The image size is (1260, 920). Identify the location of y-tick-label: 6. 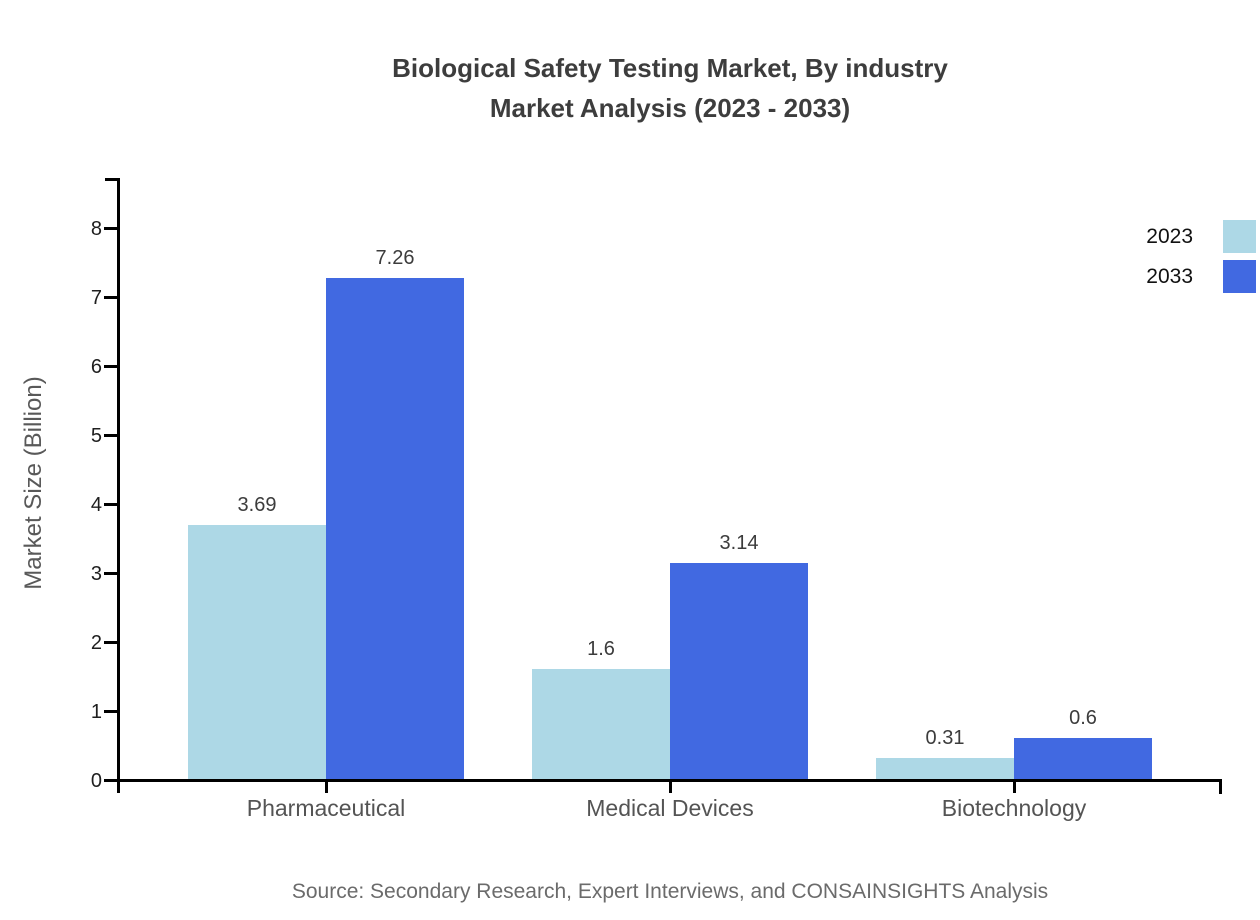
(96, 366).